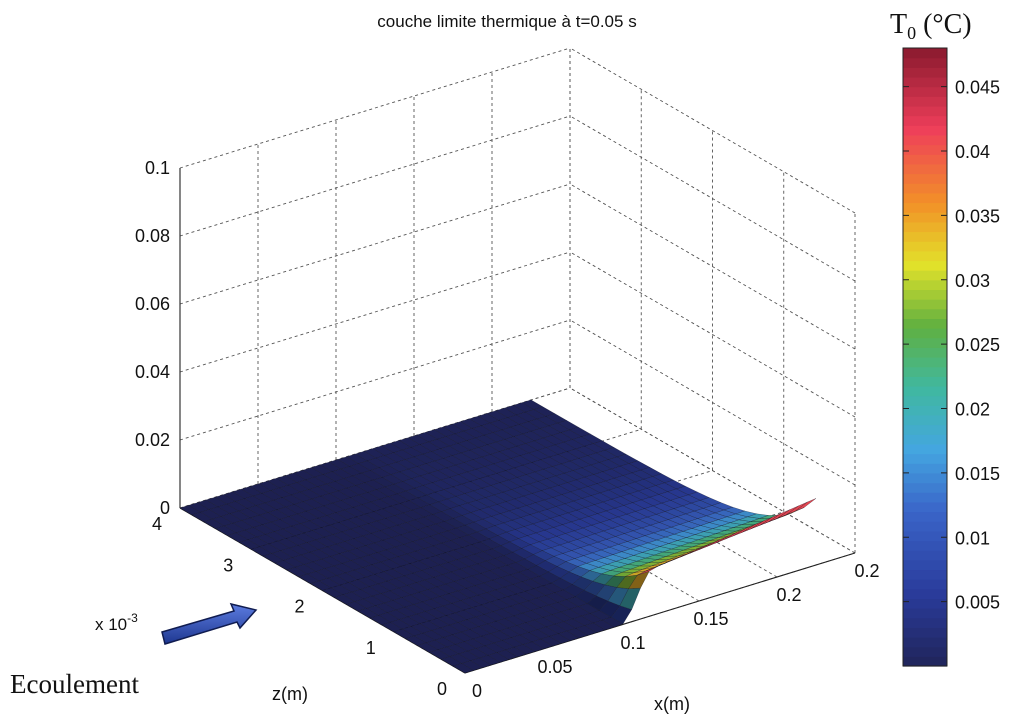  I want to click on z-tick-label: 0, so click(442, 689).